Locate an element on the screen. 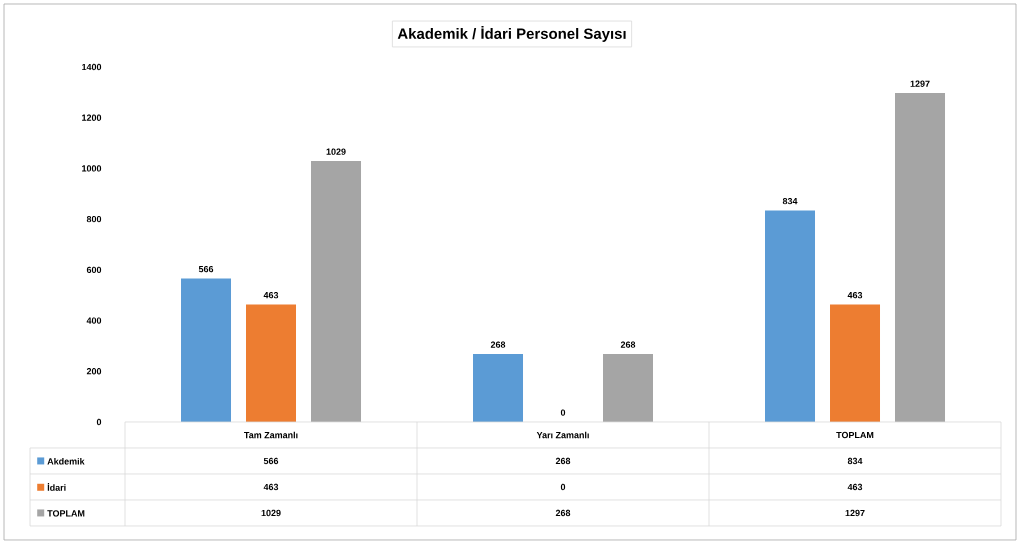 The height and width of the screenshot is (544, 1024). y-tick-label: 0 is located at coordinates (99, 422).